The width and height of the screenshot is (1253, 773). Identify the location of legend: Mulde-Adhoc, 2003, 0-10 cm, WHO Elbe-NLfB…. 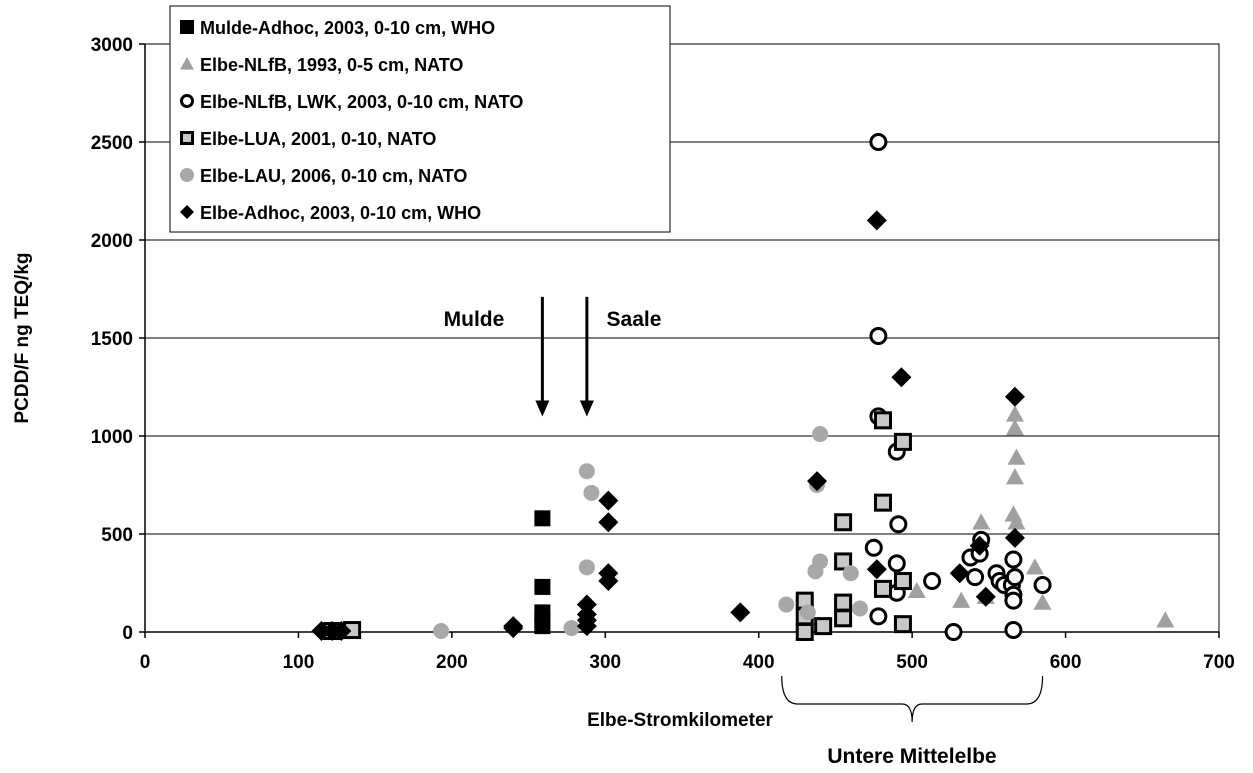
(420, 119).